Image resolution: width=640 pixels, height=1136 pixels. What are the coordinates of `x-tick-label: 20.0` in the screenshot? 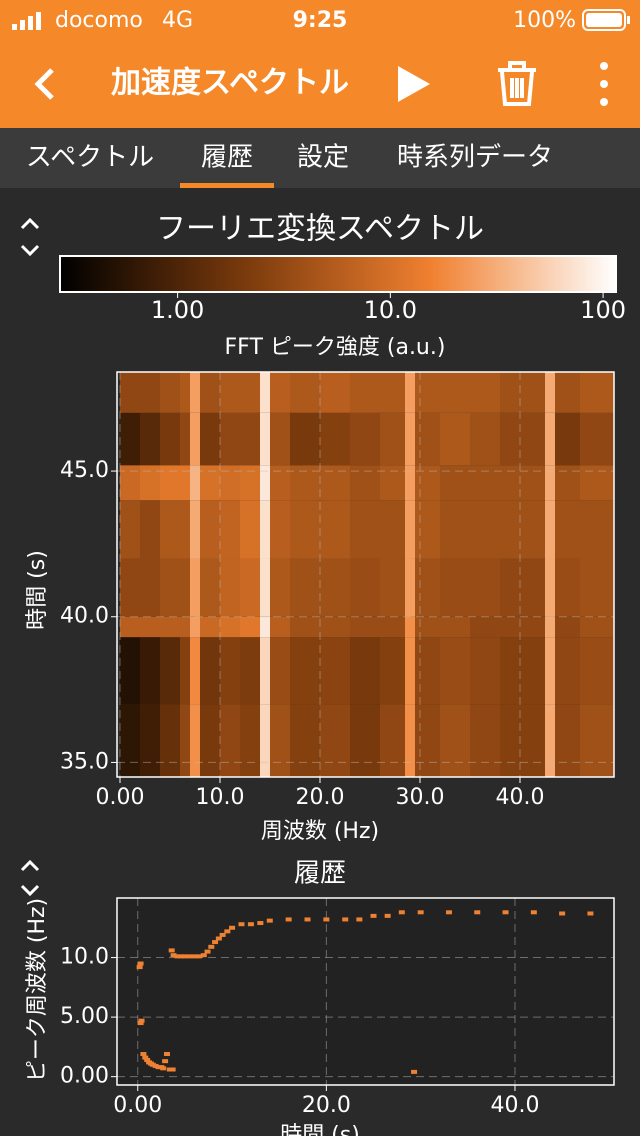 It's located at (320, 797).